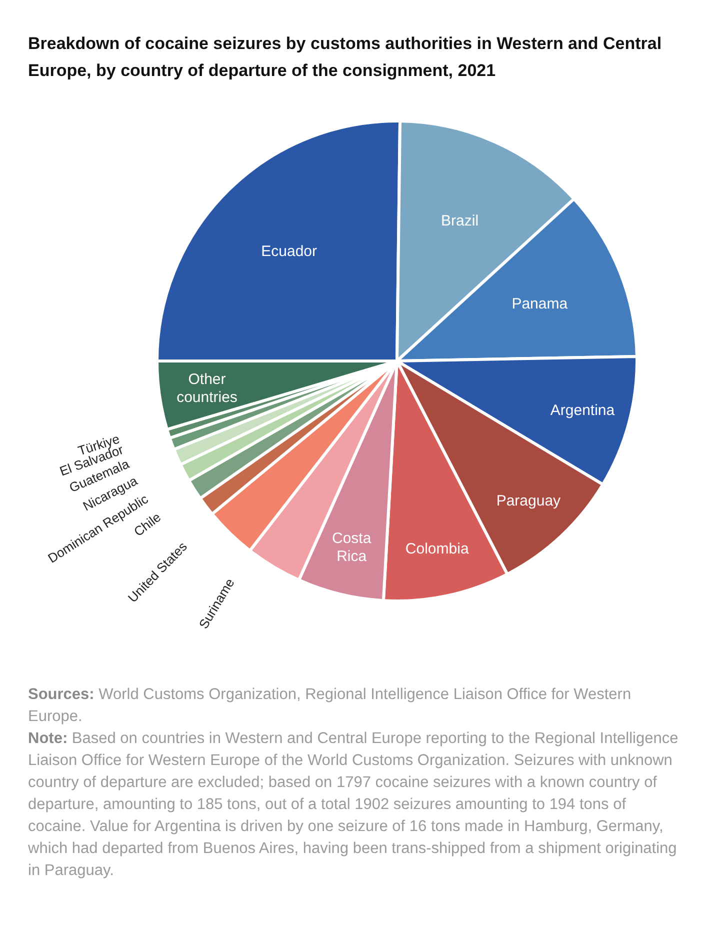 The width and height of the screenshot is (709, 928). What do you see at coordinates (345, 57) in the screenshot?
I see `chart-title: Breakdown of cocaine seizures by customs authorities in Western and Central Europe, by country of departure of the consignment, 2021` at bounding box center [345, 57].